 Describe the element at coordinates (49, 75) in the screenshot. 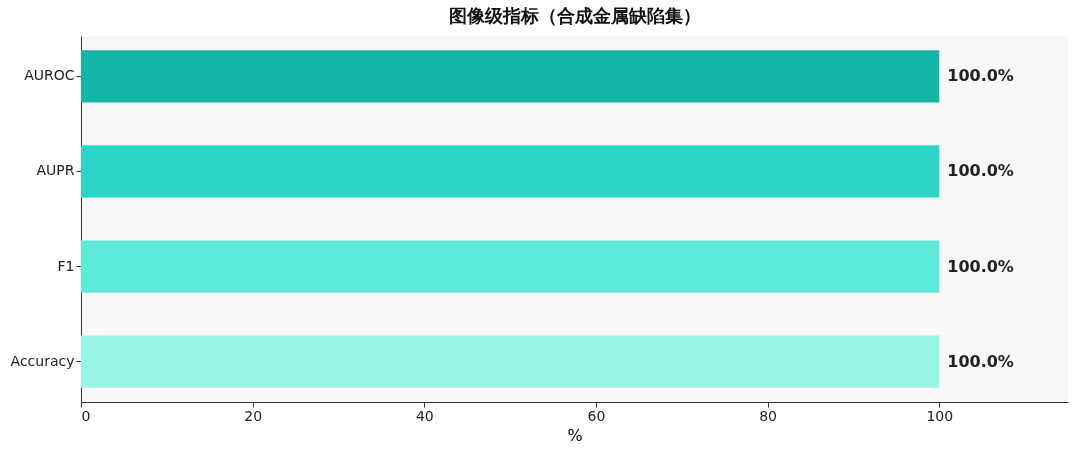

I see `y-tick-label: AUROC` at that location.